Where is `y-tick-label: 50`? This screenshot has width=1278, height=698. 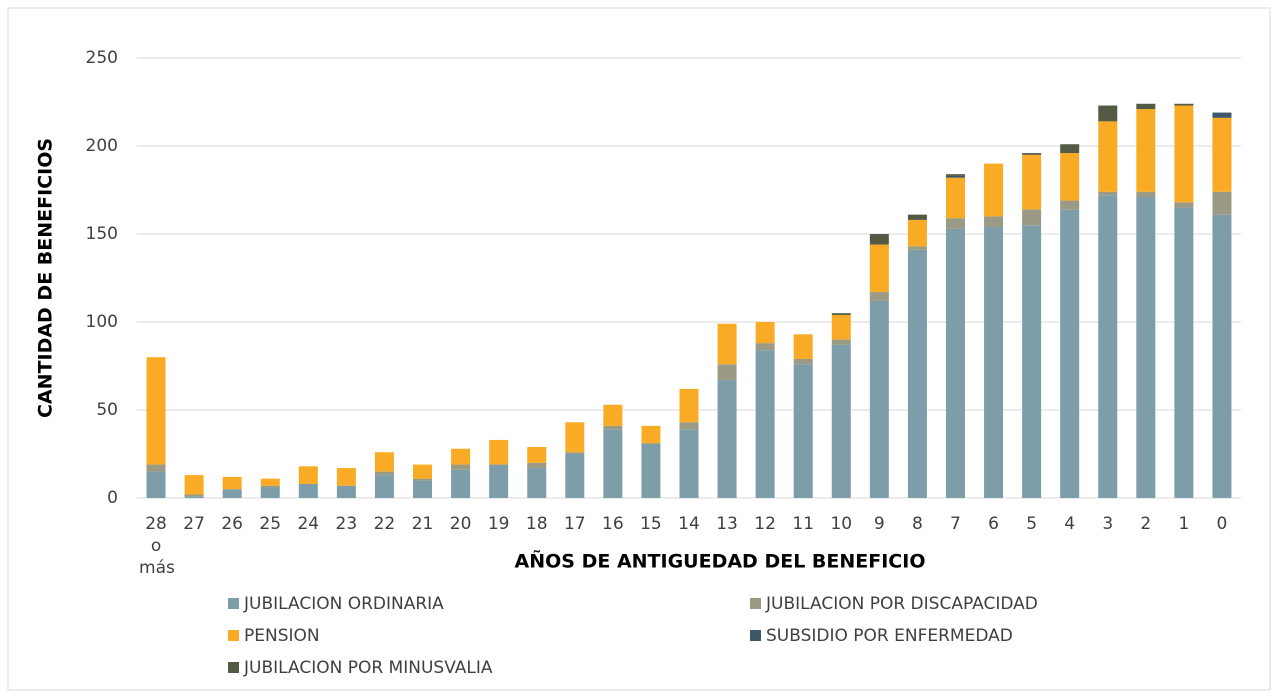 y-tick-label: 50 is located at coordinates (107, 410).